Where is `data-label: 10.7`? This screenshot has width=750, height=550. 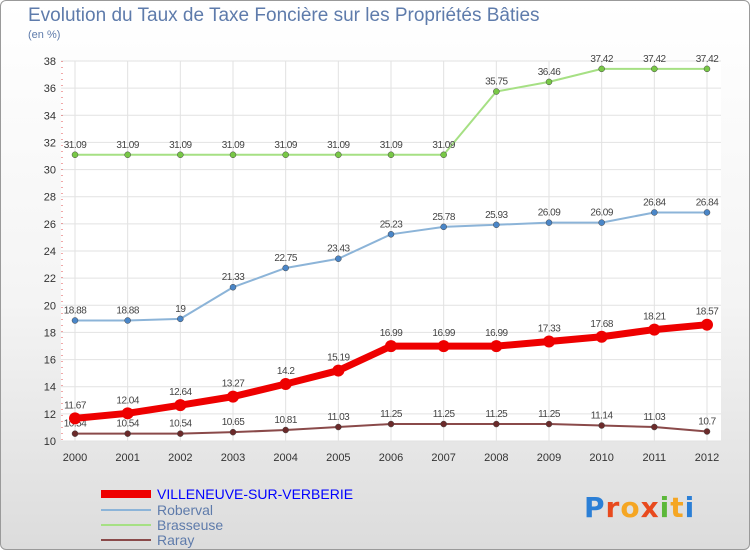
data-label: 10.7 is located at coordinates (707, 422).